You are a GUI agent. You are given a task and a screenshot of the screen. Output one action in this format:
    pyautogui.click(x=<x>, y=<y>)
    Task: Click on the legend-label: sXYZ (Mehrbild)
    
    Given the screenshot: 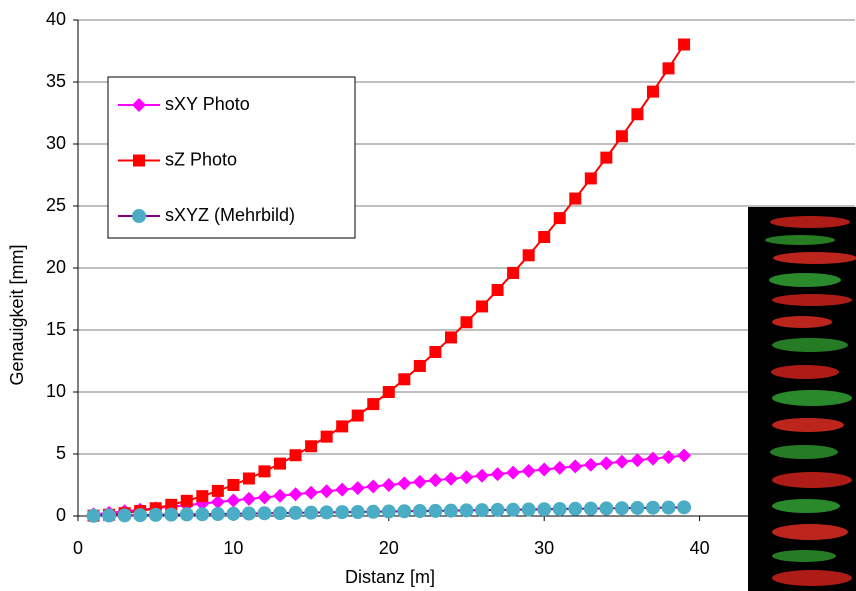 What is the action you would take?
    pyautogui.click(x=230, y=215)
    